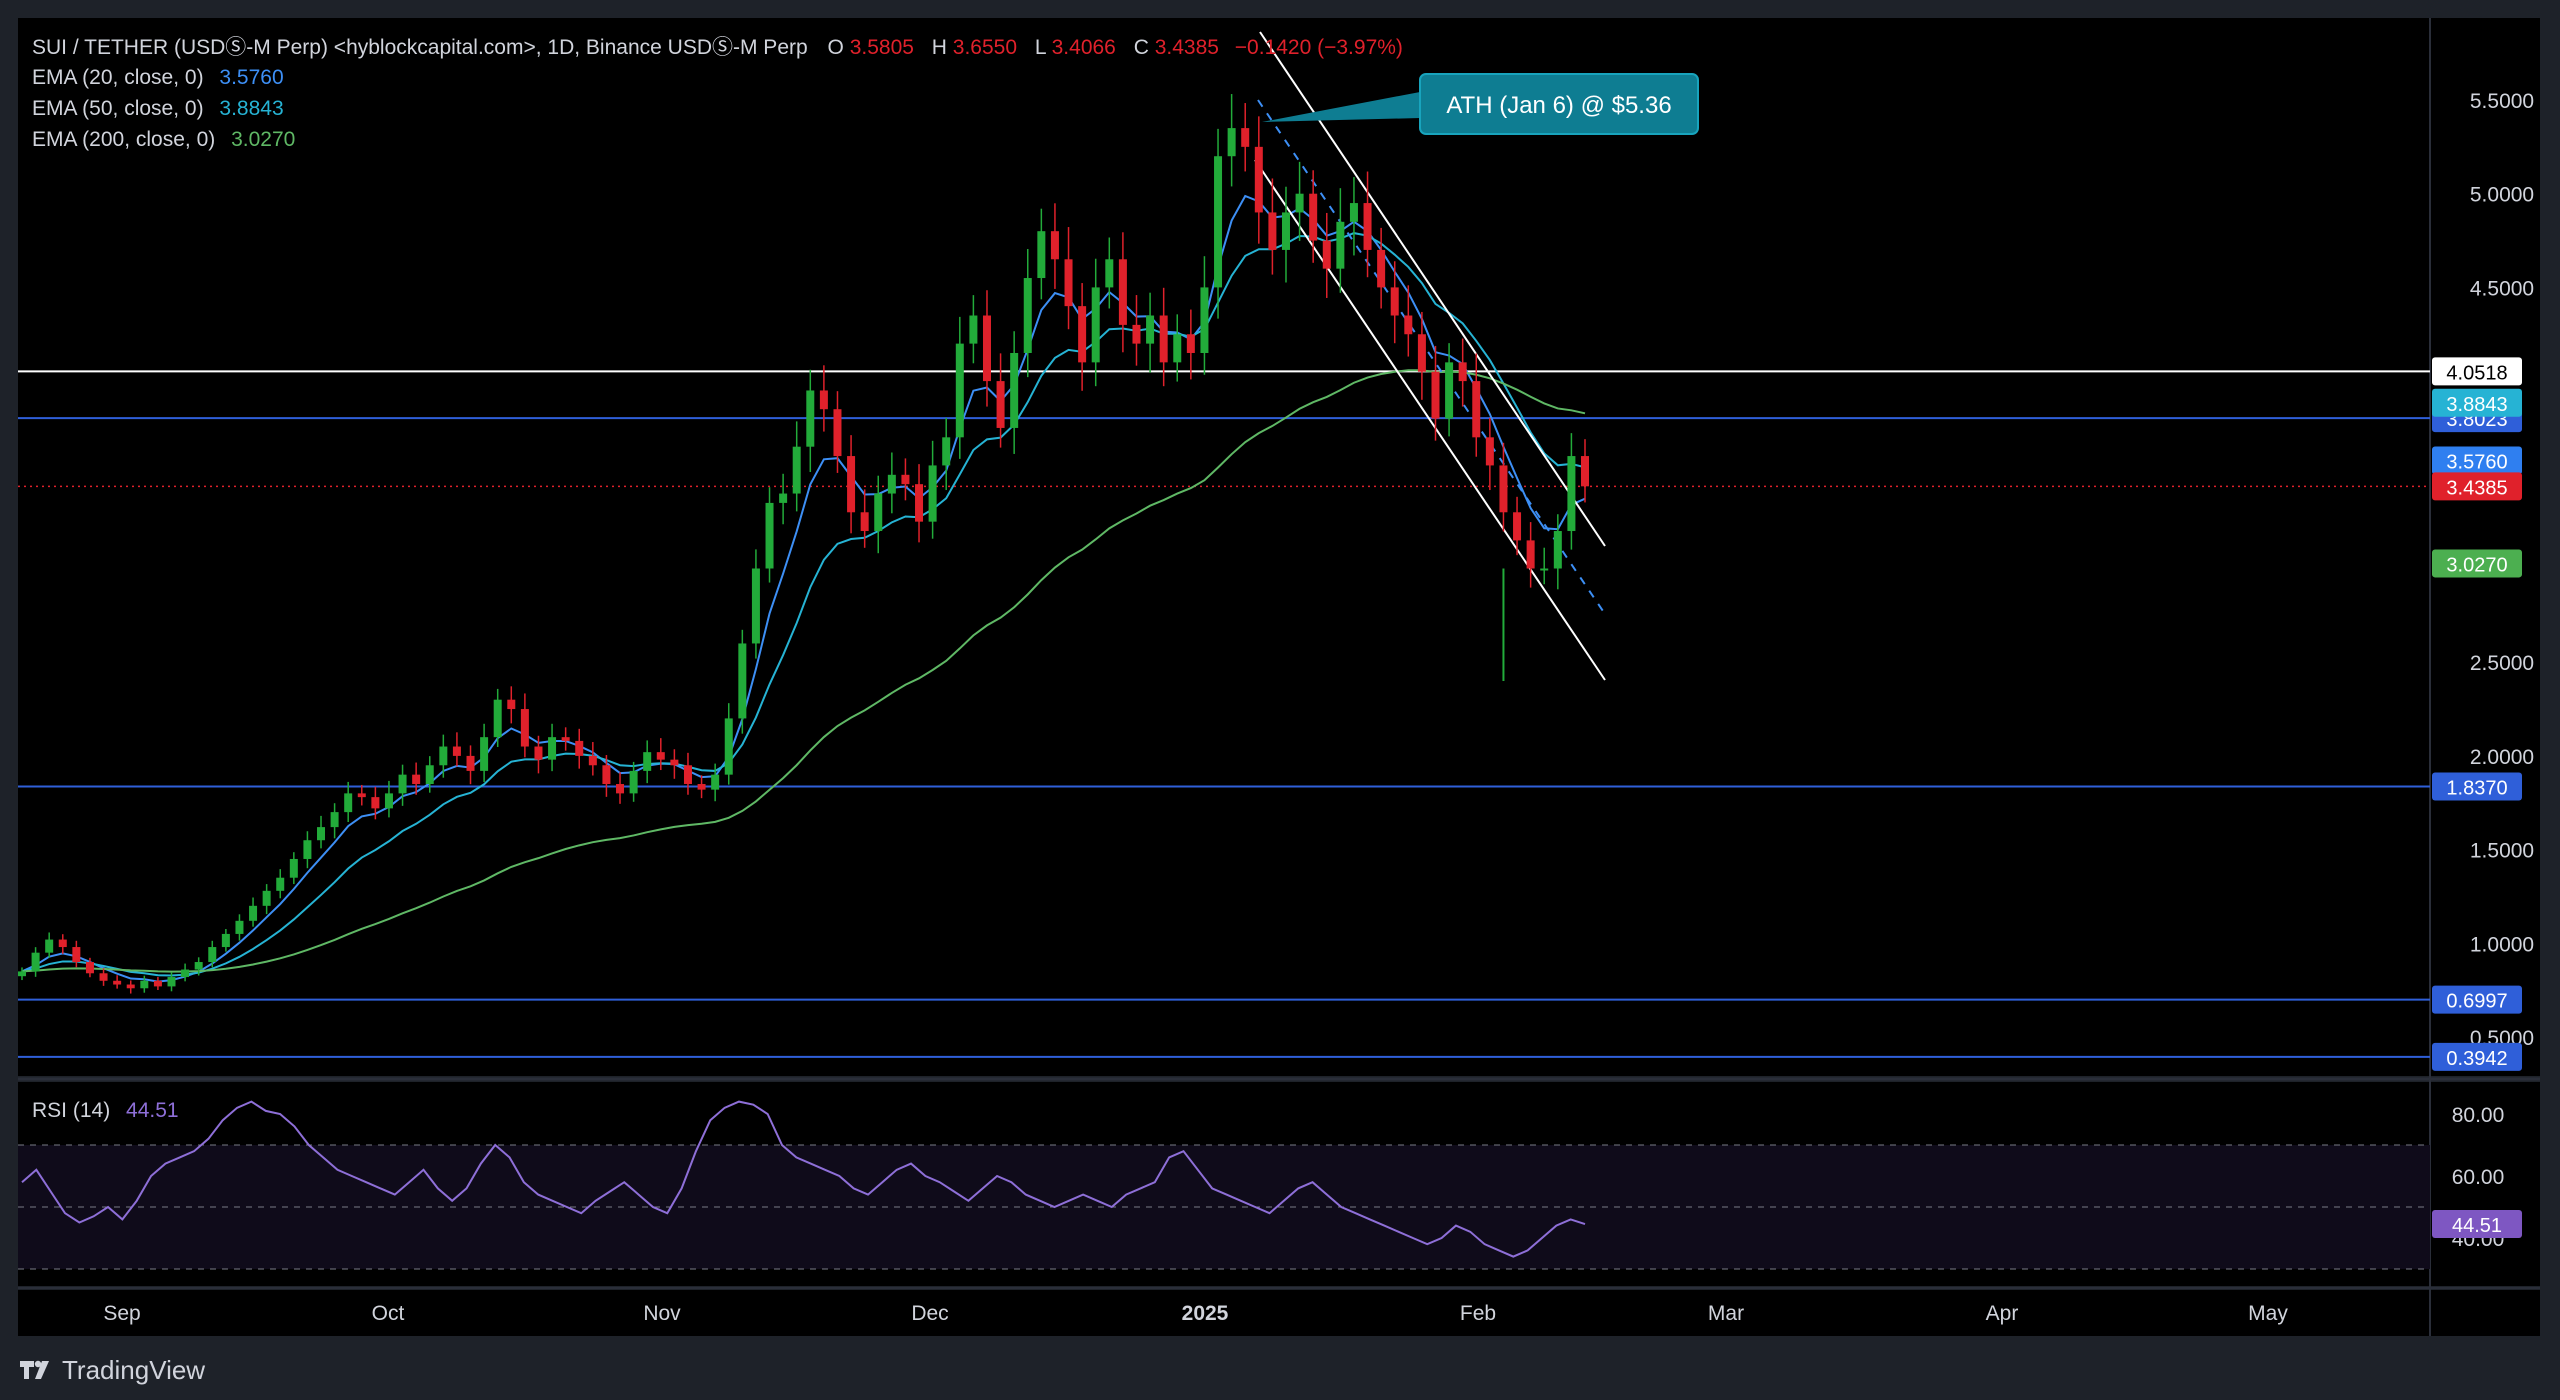 Image resolution: width=2560 pixels, height=1400 pixels. I want to click on price-tag-label: 3.8843, so click(2476, 405).